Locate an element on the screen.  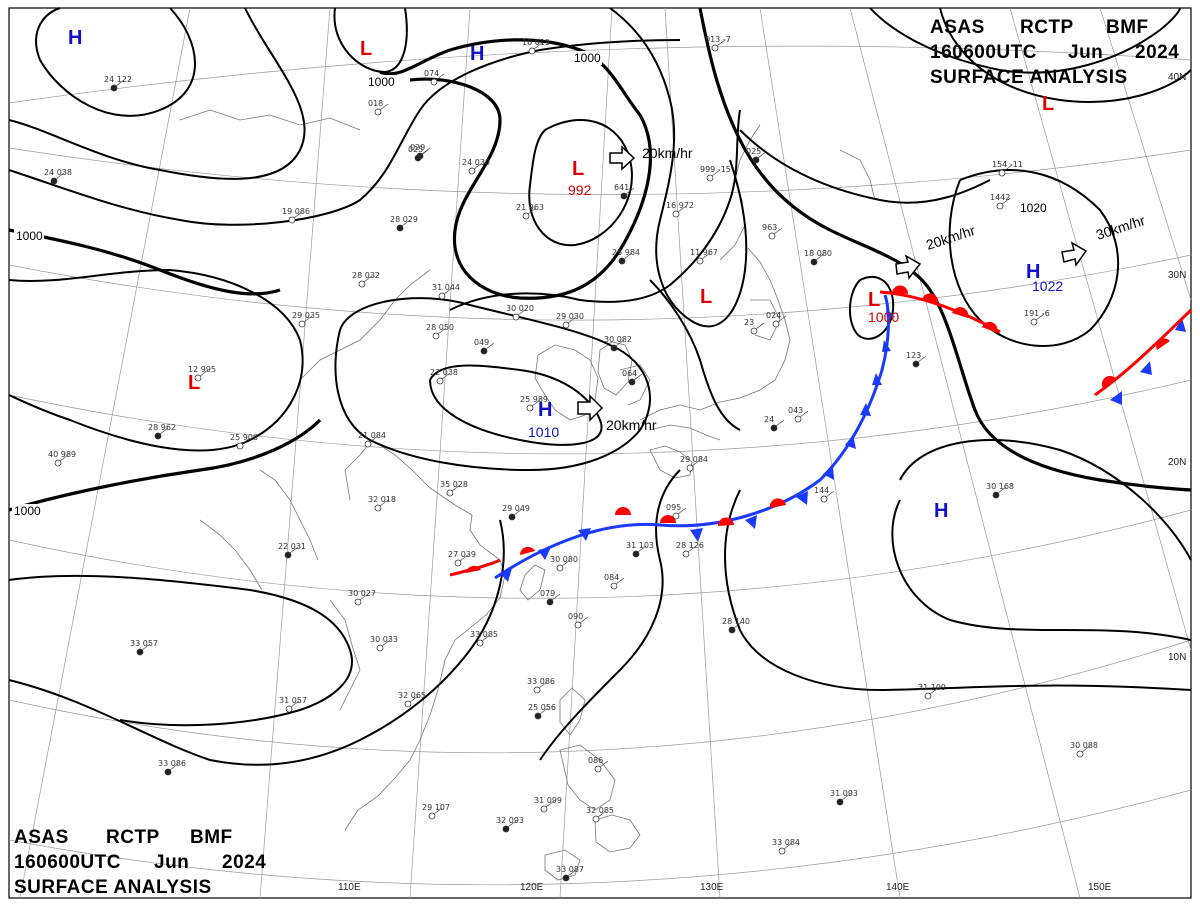
station-values: 27 039 is located at coordinates (462, 554).